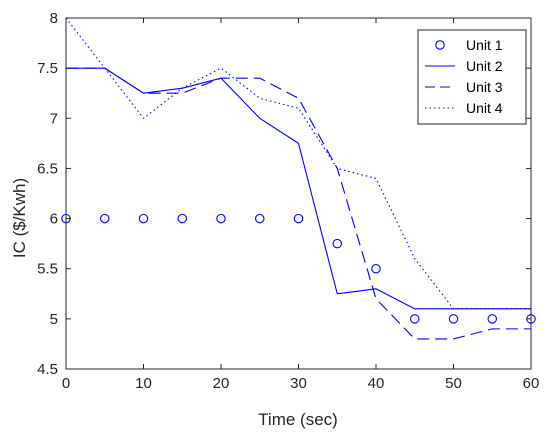  What do you see at coordinates (221, 383) in the screenshot?
I see `x-tick-label: 20` at bounding box center [221, 383].